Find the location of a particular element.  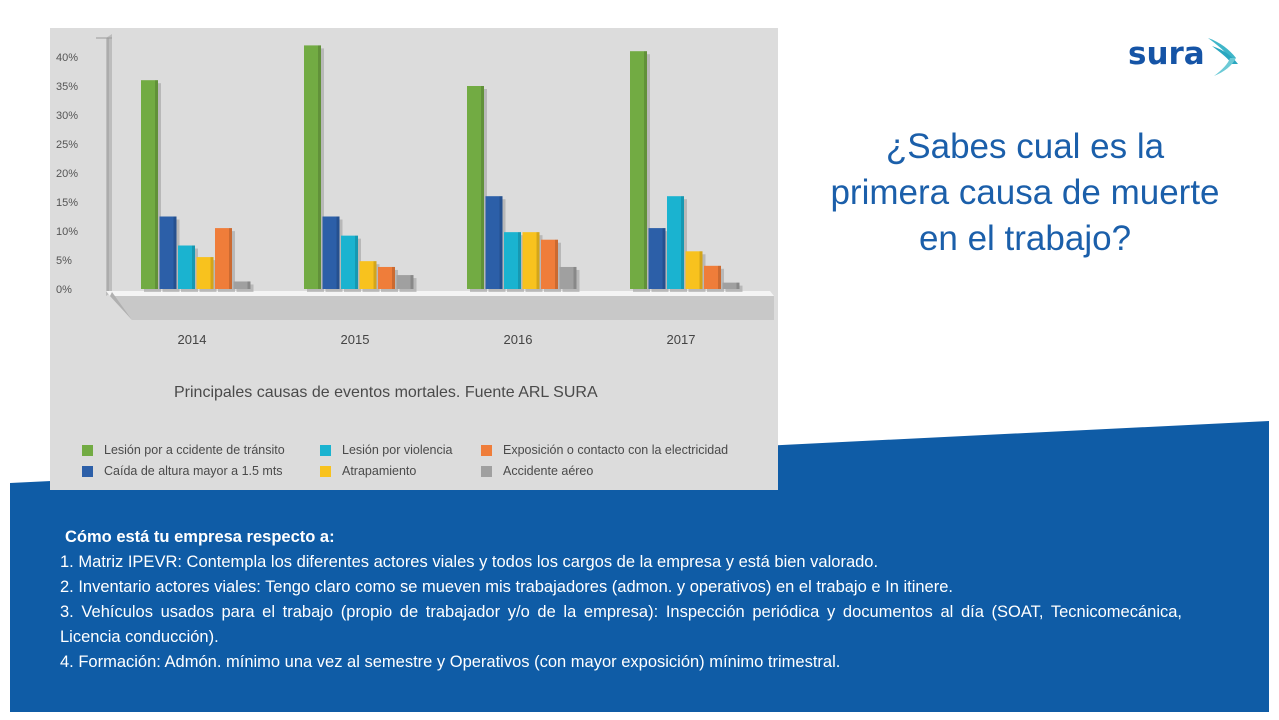

info-title: Cómo está tu empresa respecto a: is located at coordinates (200, 537).